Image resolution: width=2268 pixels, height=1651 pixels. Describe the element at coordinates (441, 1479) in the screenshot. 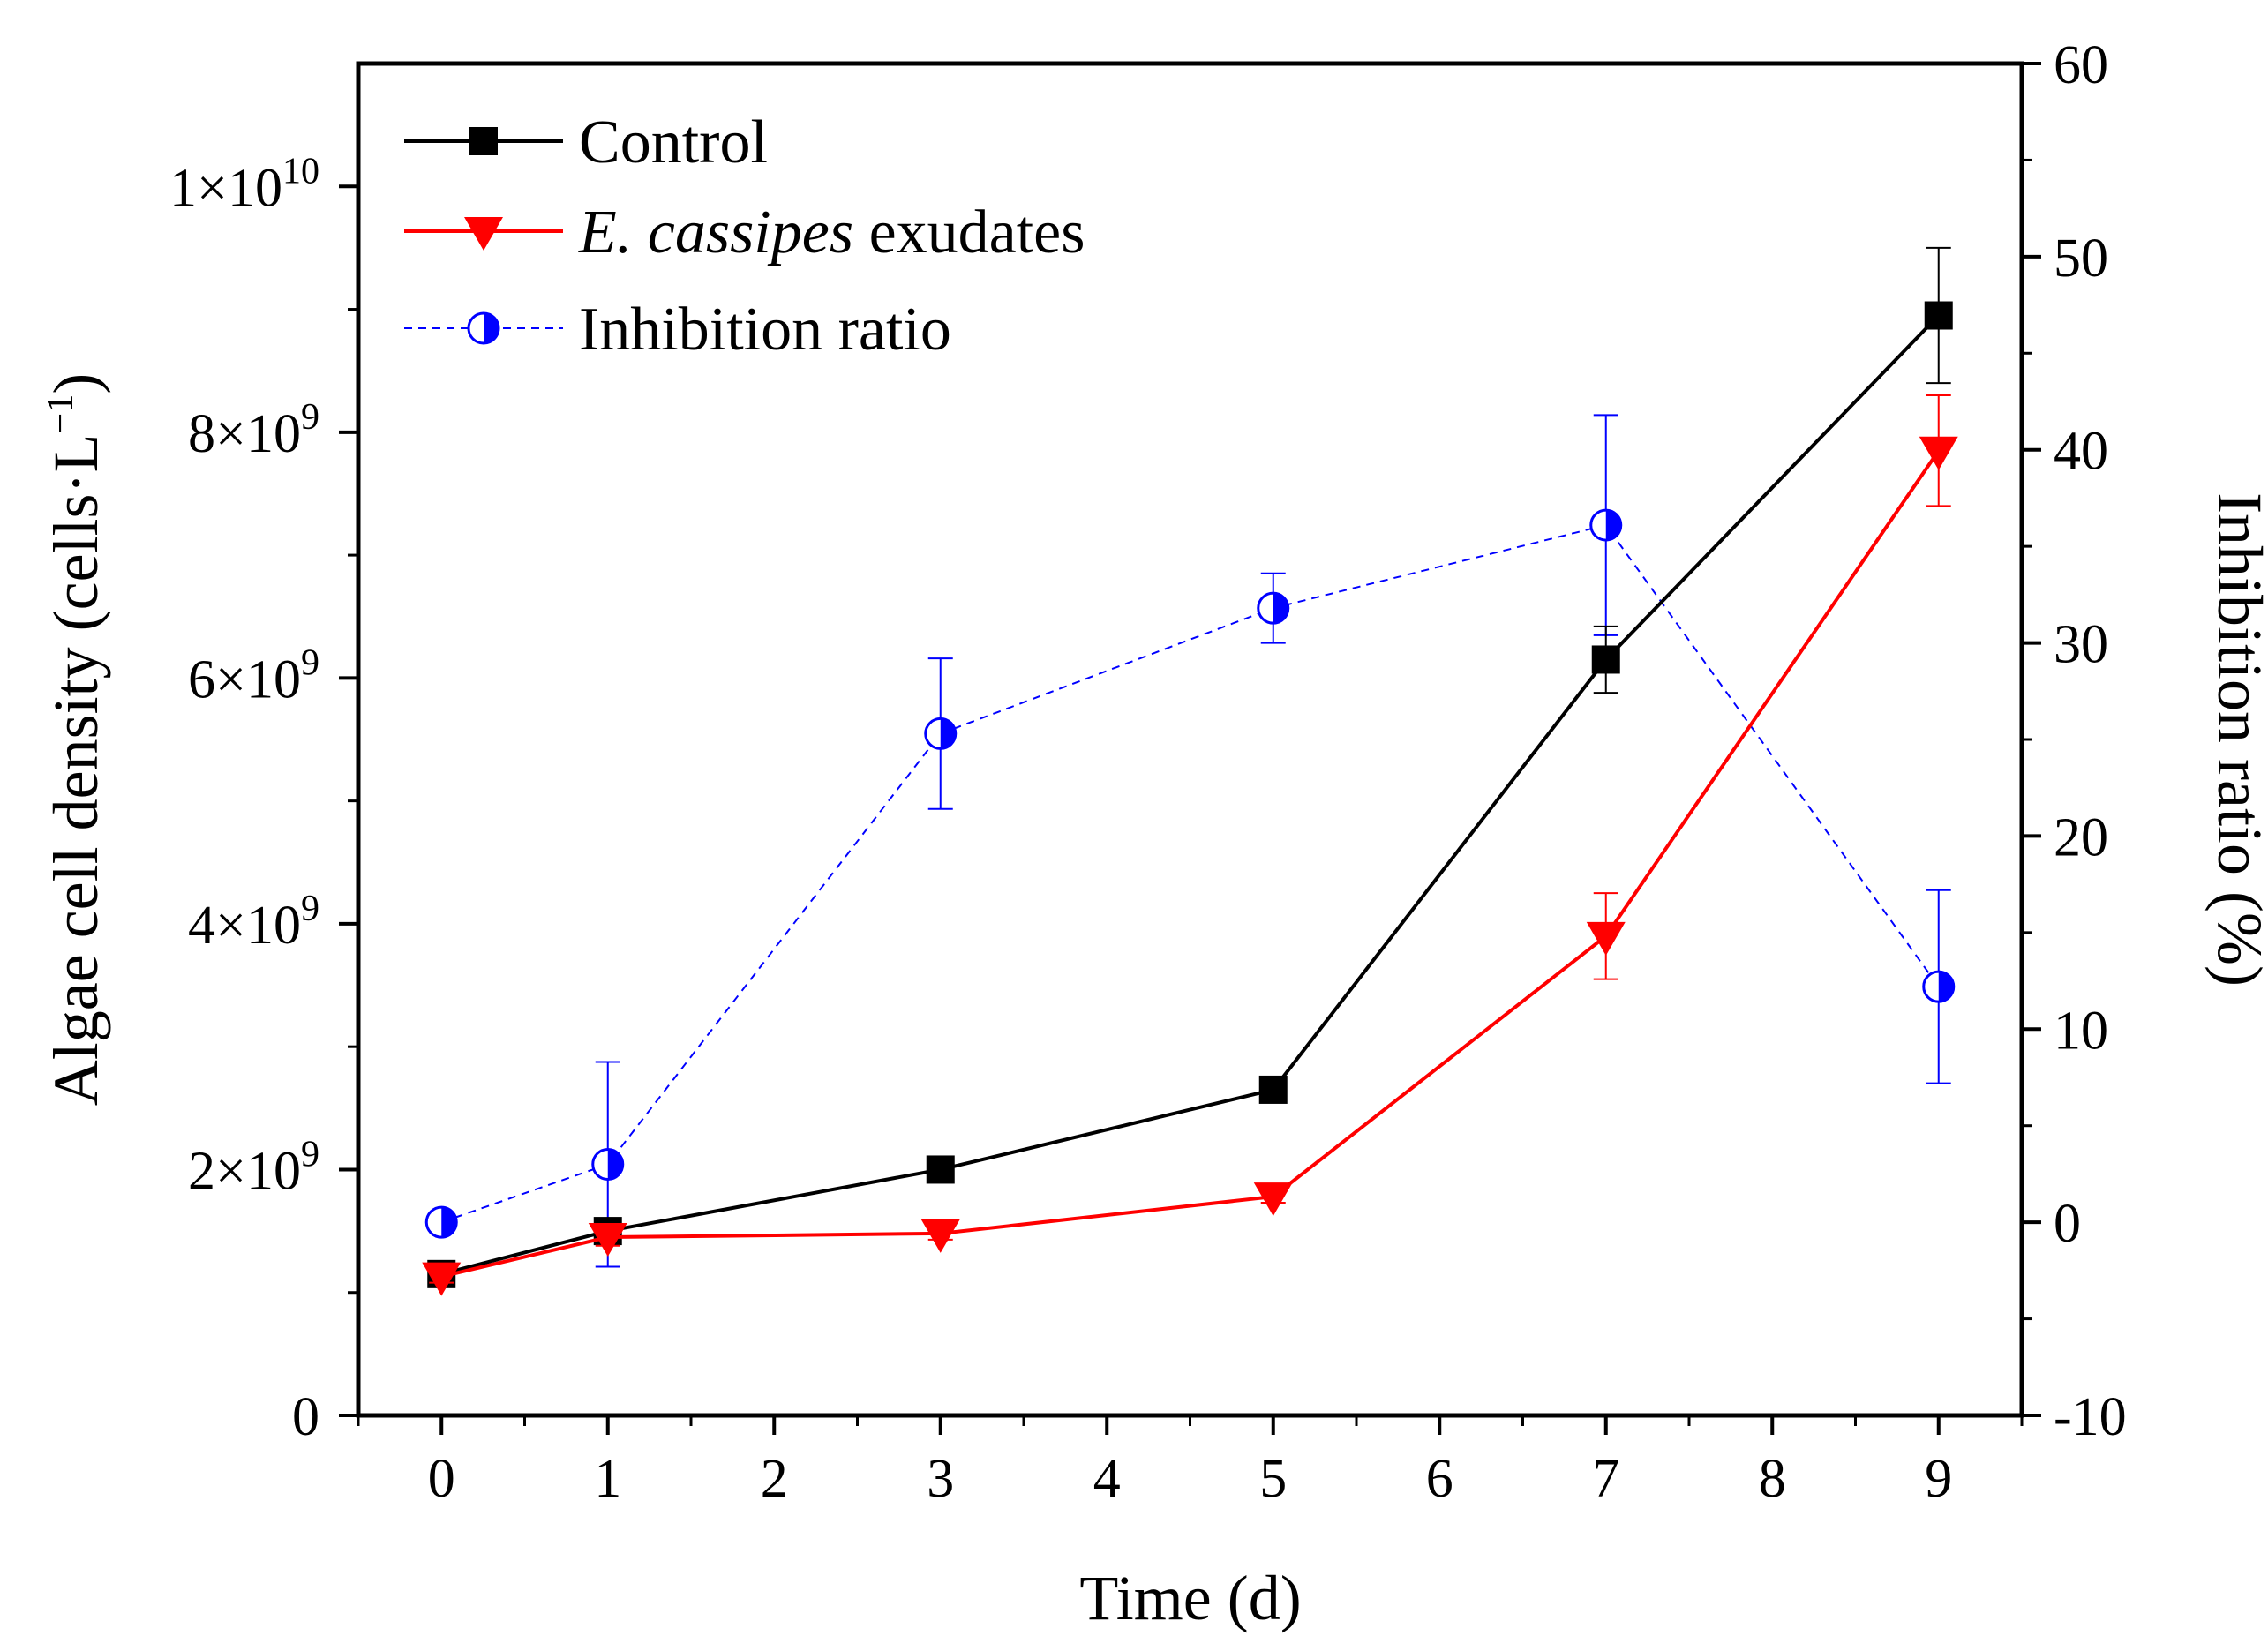

I see `x-tick-label: 0` at that location.